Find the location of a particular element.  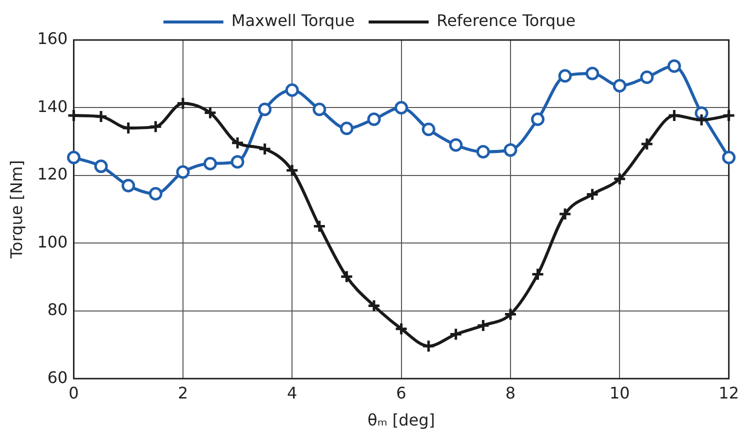

y-tick-label: 60 is located at coordinates (57, 377).